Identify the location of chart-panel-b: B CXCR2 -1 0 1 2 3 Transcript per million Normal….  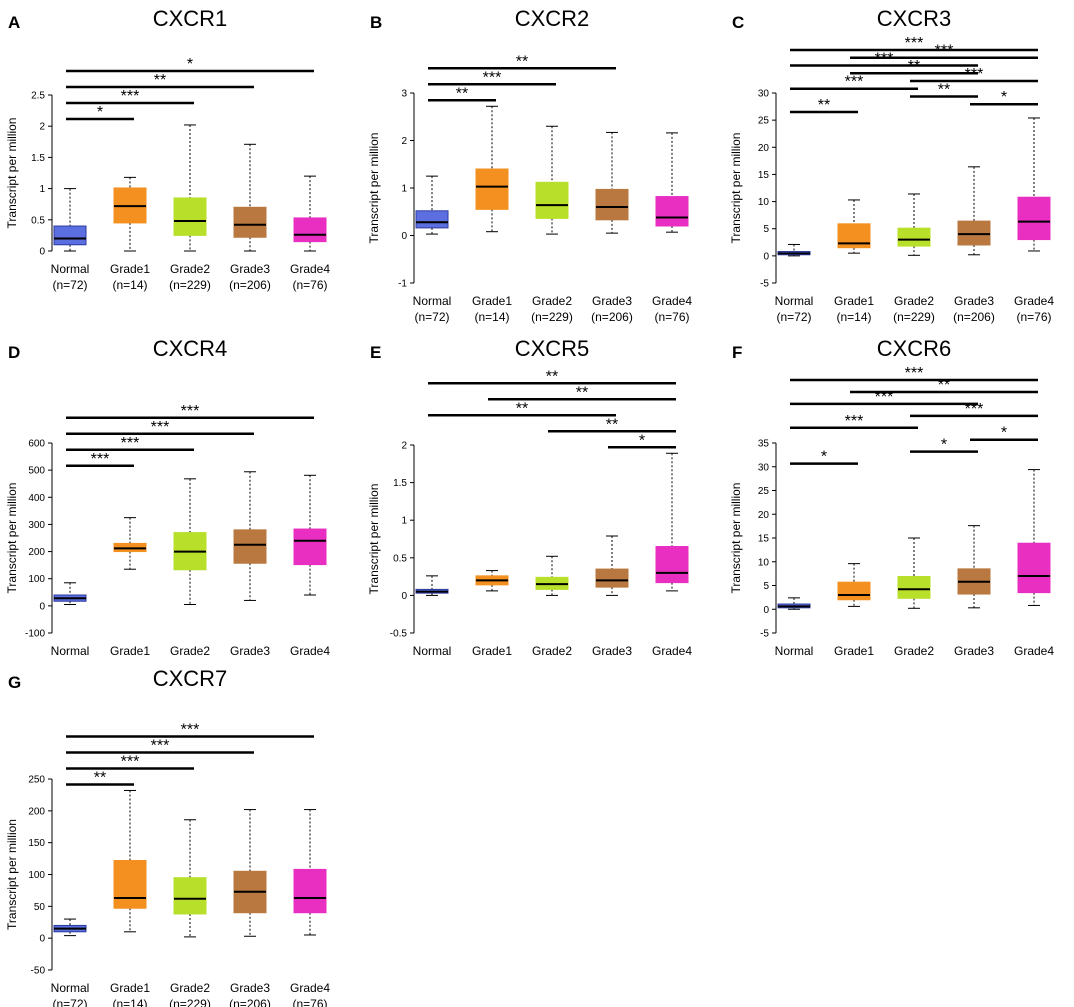
(529, 165).